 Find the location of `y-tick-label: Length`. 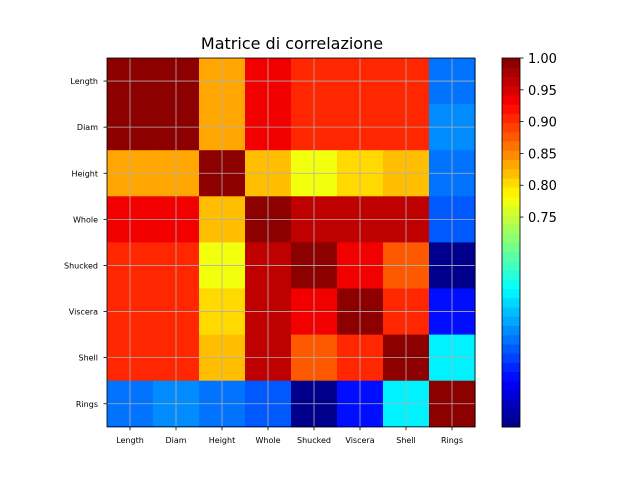

y-tick-label: Length is located at coordinates (84, 81).